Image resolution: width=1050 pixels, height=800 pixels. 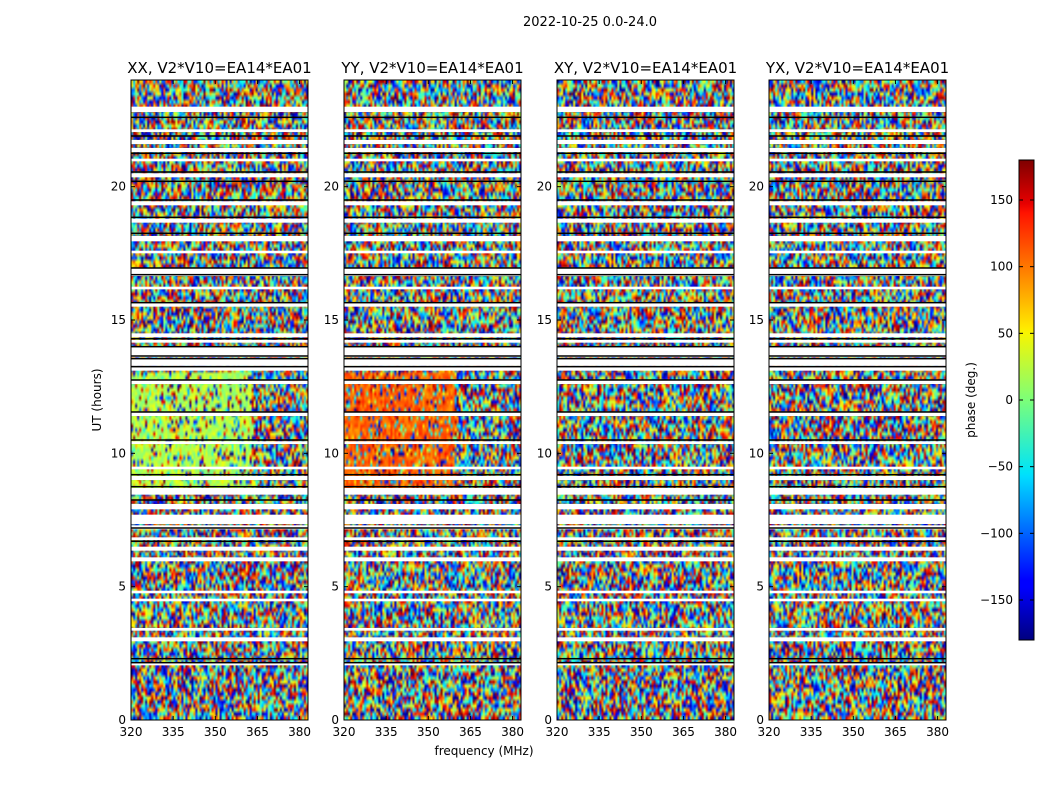 What do you see at coordinates (1007, 400) in the screenshot?
I see `colorbar: −150 −100 −50 0 50 100 150` at bounding box center [1007, 400].